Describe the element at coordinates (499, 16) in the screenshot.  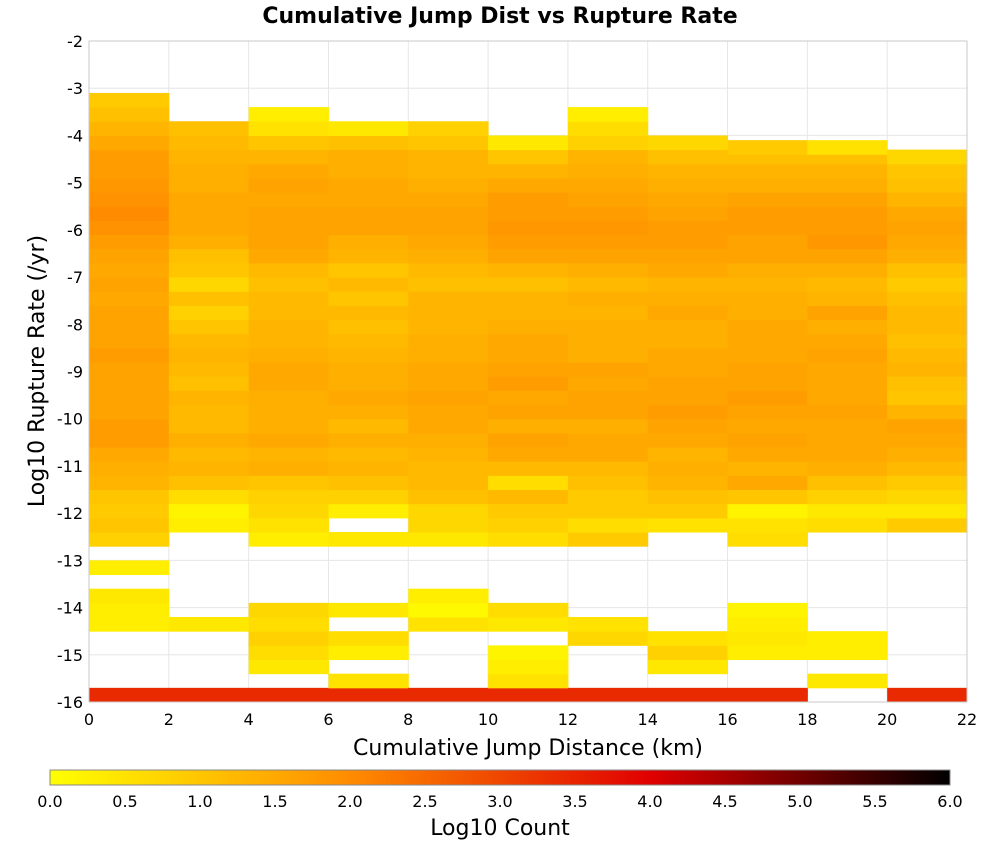
I see `chart-title: Cumulative Jump Dist vs Rupture Rate` at that location.